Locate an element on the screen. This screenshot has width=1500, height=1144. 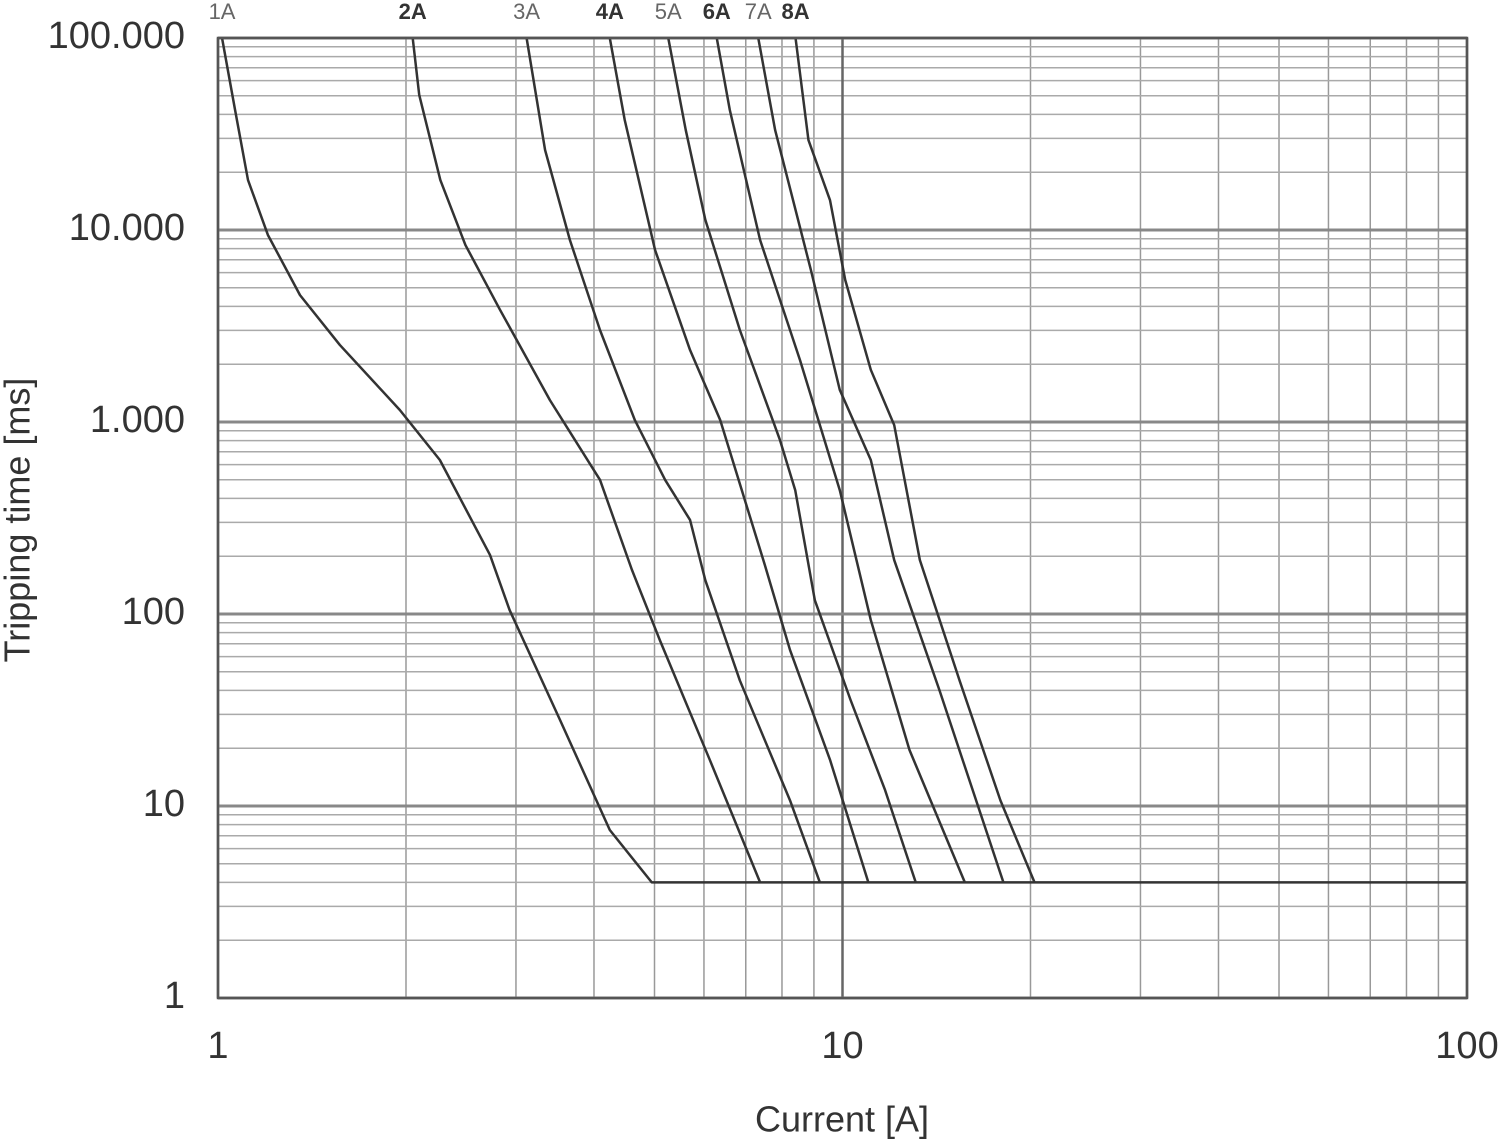
y-tick-label: 1.000 is located at coordinates (137, 420).